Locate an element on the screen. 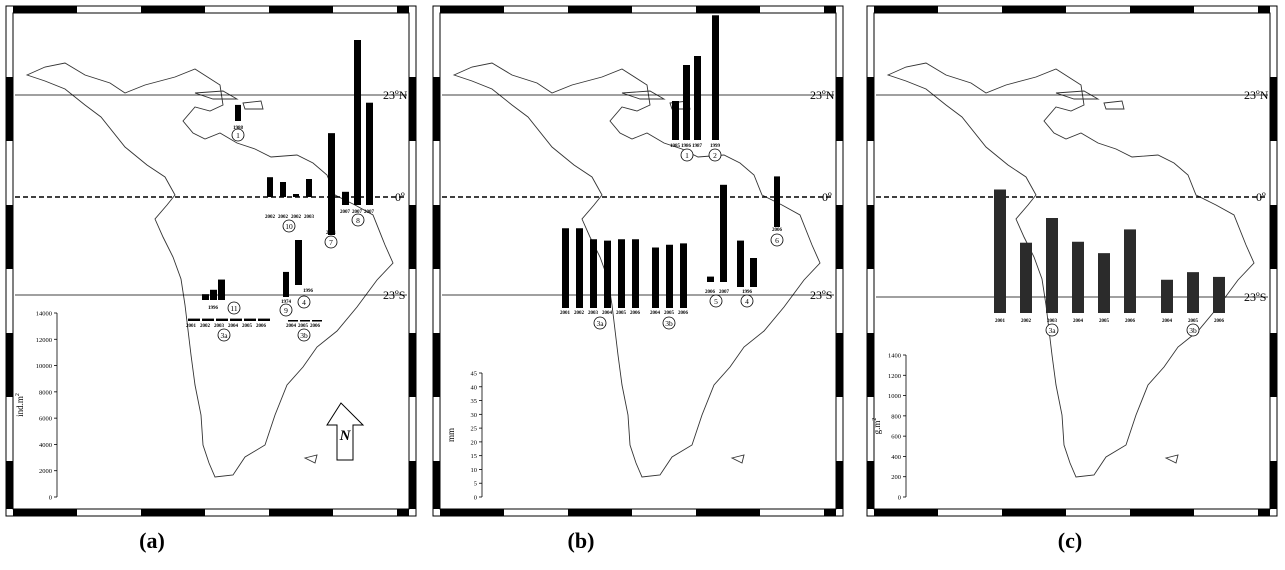 The width and height of the screenshot is (1285, 570). panel-b-label: (b) is located at coordinates (581, 540).